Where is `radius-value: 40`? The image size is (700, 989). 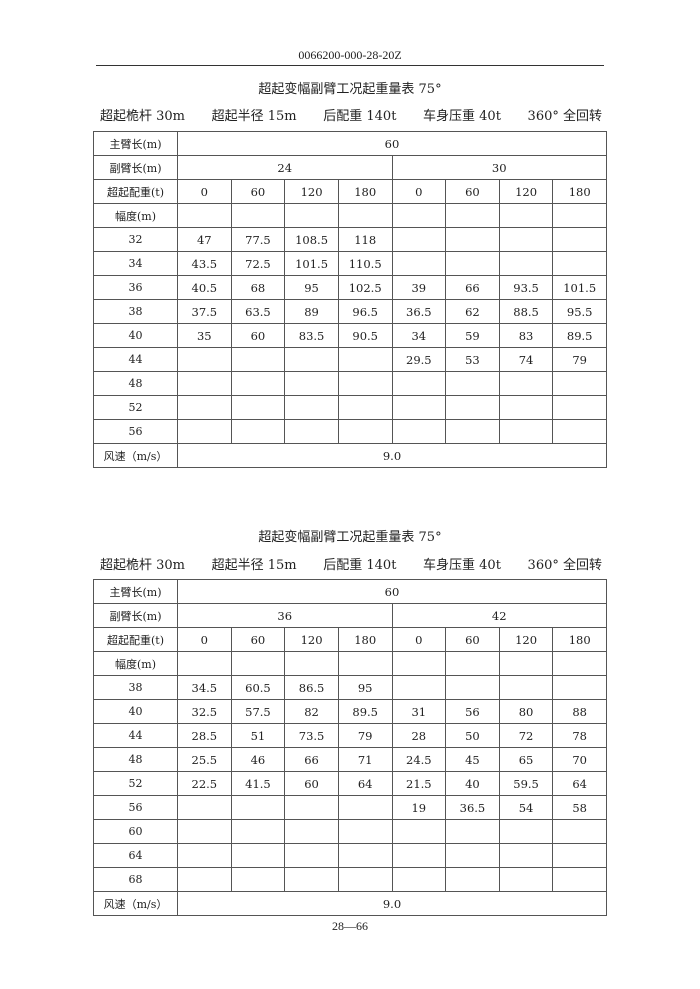 radius-value: 40 is located at coordinates (135, 335).